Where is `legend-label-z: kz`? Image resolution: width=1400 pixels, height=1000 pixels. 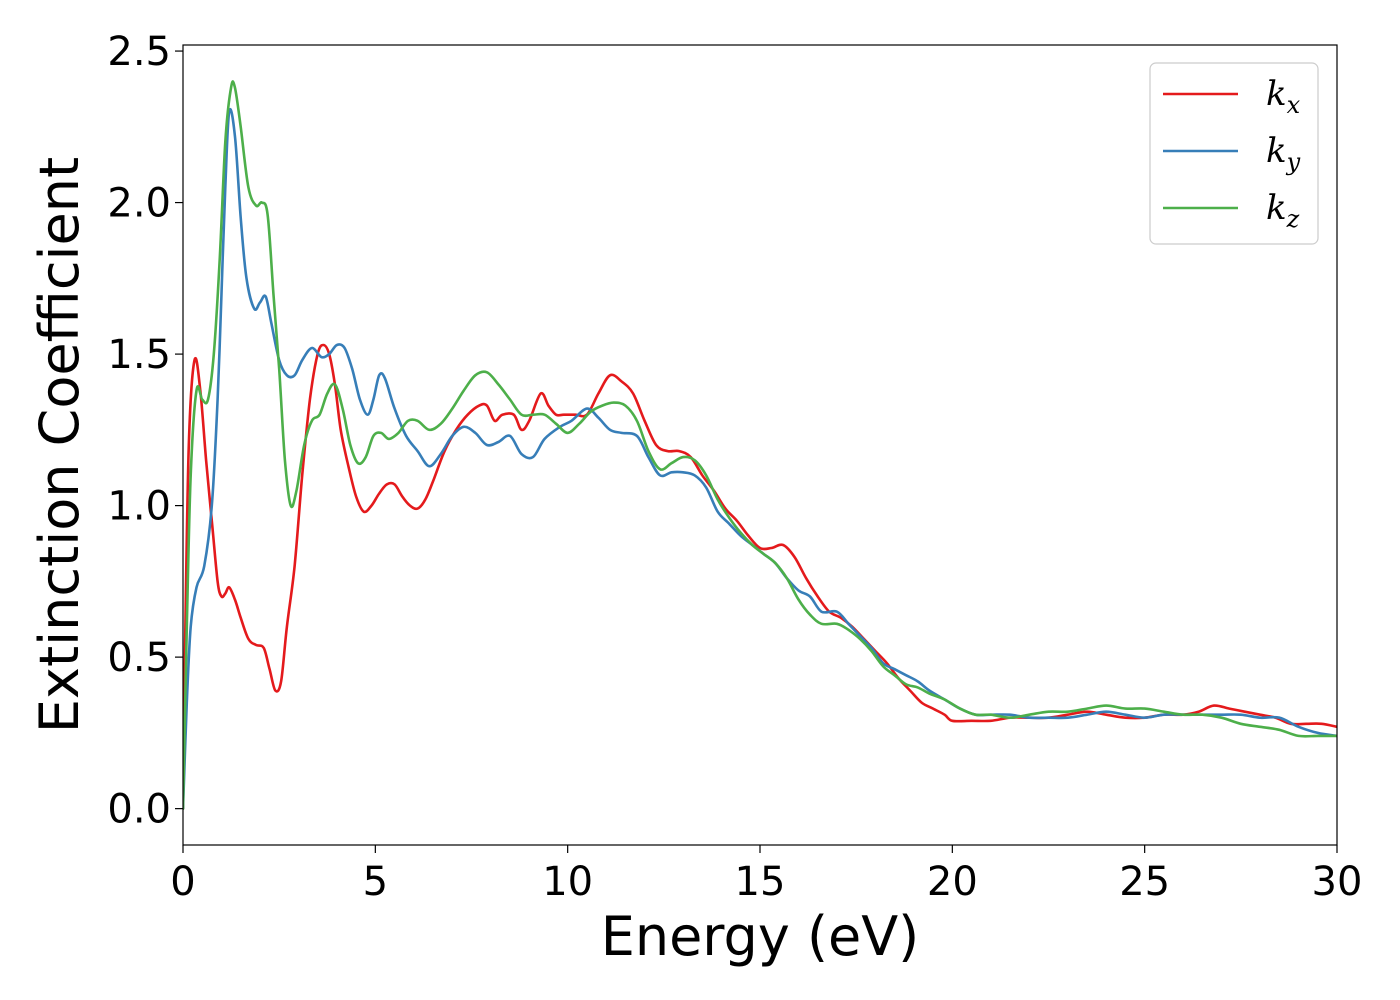 legend-label-z: kz is located at coordinates (1283, 210).